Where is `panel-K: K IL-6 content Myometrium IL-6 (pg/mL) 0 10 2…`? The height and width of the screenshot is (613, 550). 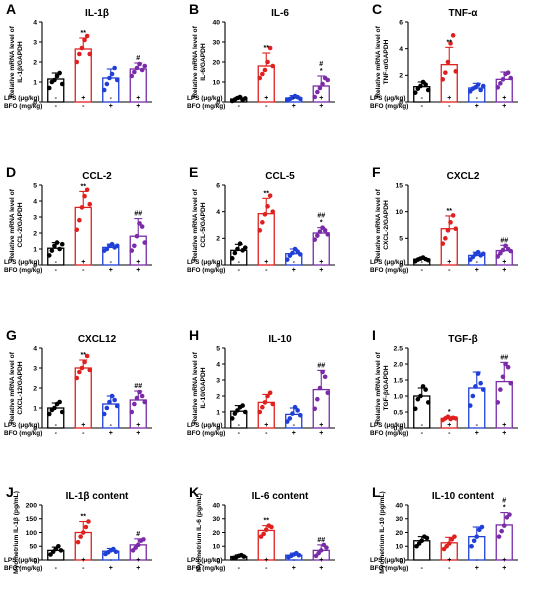 panel-K: K IL-6 content Myometrium IL-6 (pg/mL) 0 10 2… is located at coordinates (261, 528).